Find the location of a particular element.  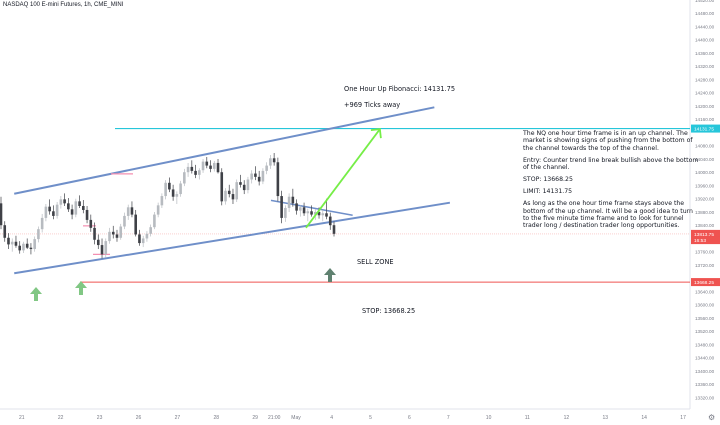

channel-lower-line is located at coordinates (232, 238).